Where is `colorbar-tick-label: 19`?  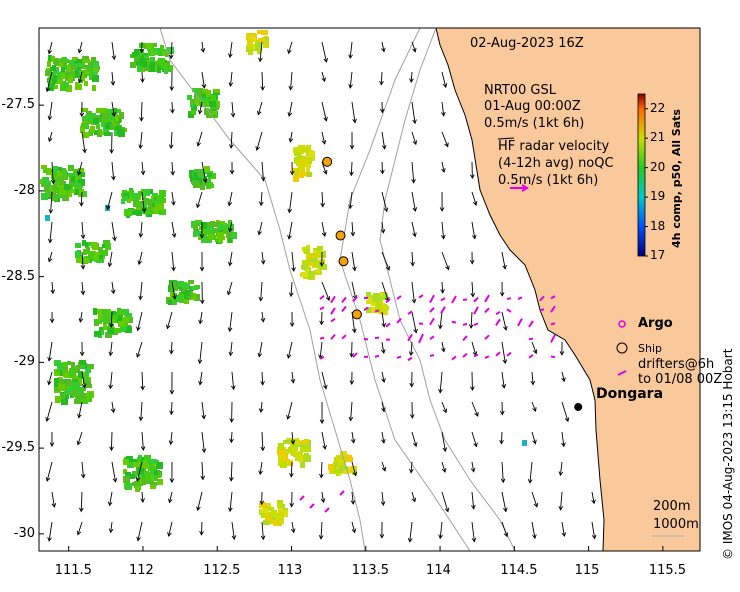
colorbar-tick-label: 19 is located at coordinates (658, 196).